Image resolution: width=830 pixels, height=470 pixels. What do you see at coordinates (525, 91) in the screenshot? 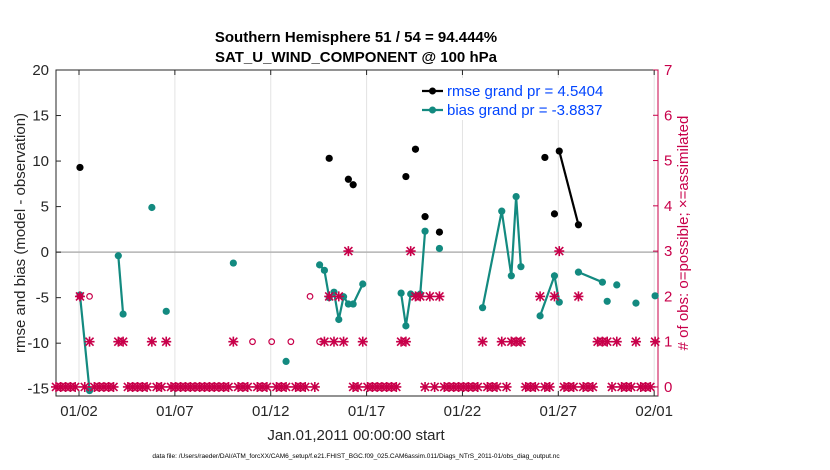
I see `legend-rmse-label: rmse grand pr = 4.5404` at bounding box center [525, 91].